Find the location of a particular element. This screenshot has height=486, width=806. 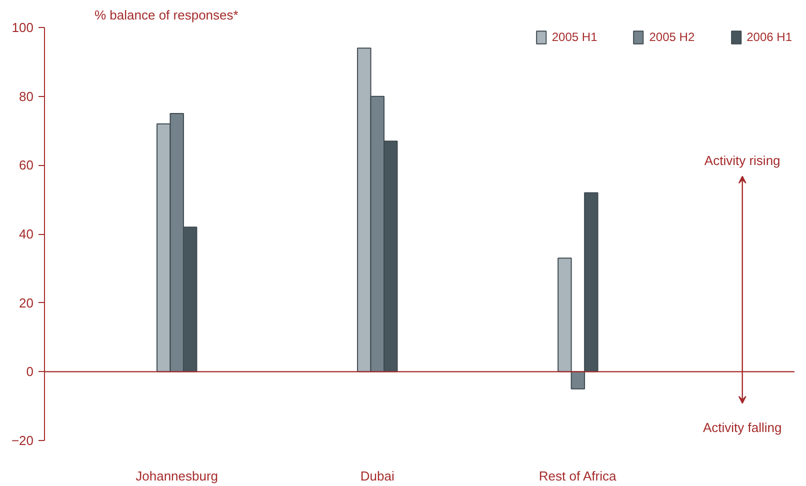

y-tick-label: 60 is located at coordinates (26, 165).